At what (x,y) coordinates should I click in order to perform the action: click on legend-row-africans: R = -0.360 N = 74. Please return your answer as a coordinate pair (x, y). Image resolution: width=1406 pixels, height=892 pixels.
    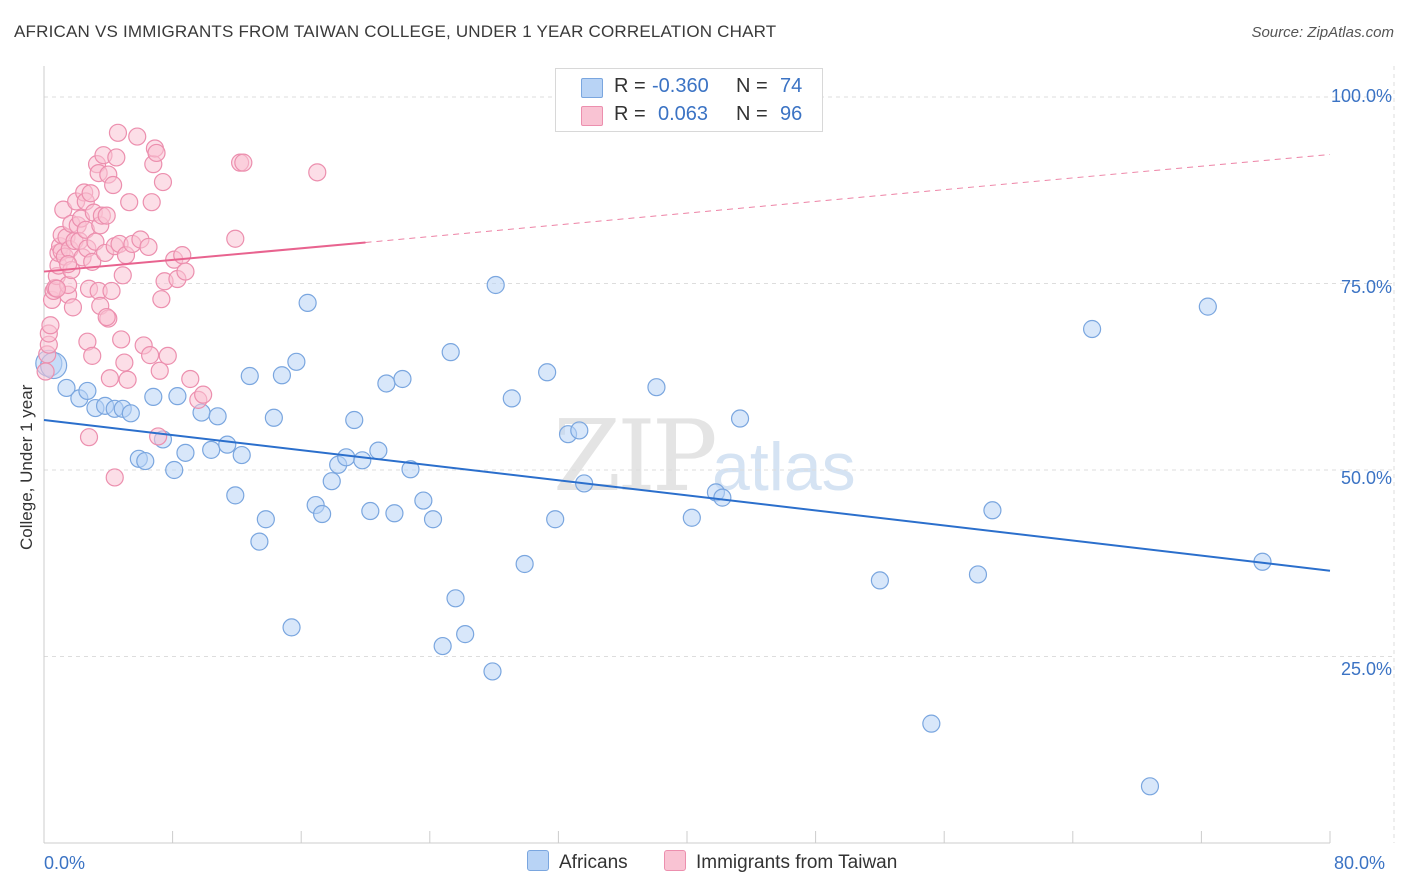
    Looking at the image, I should click on (689, 87).